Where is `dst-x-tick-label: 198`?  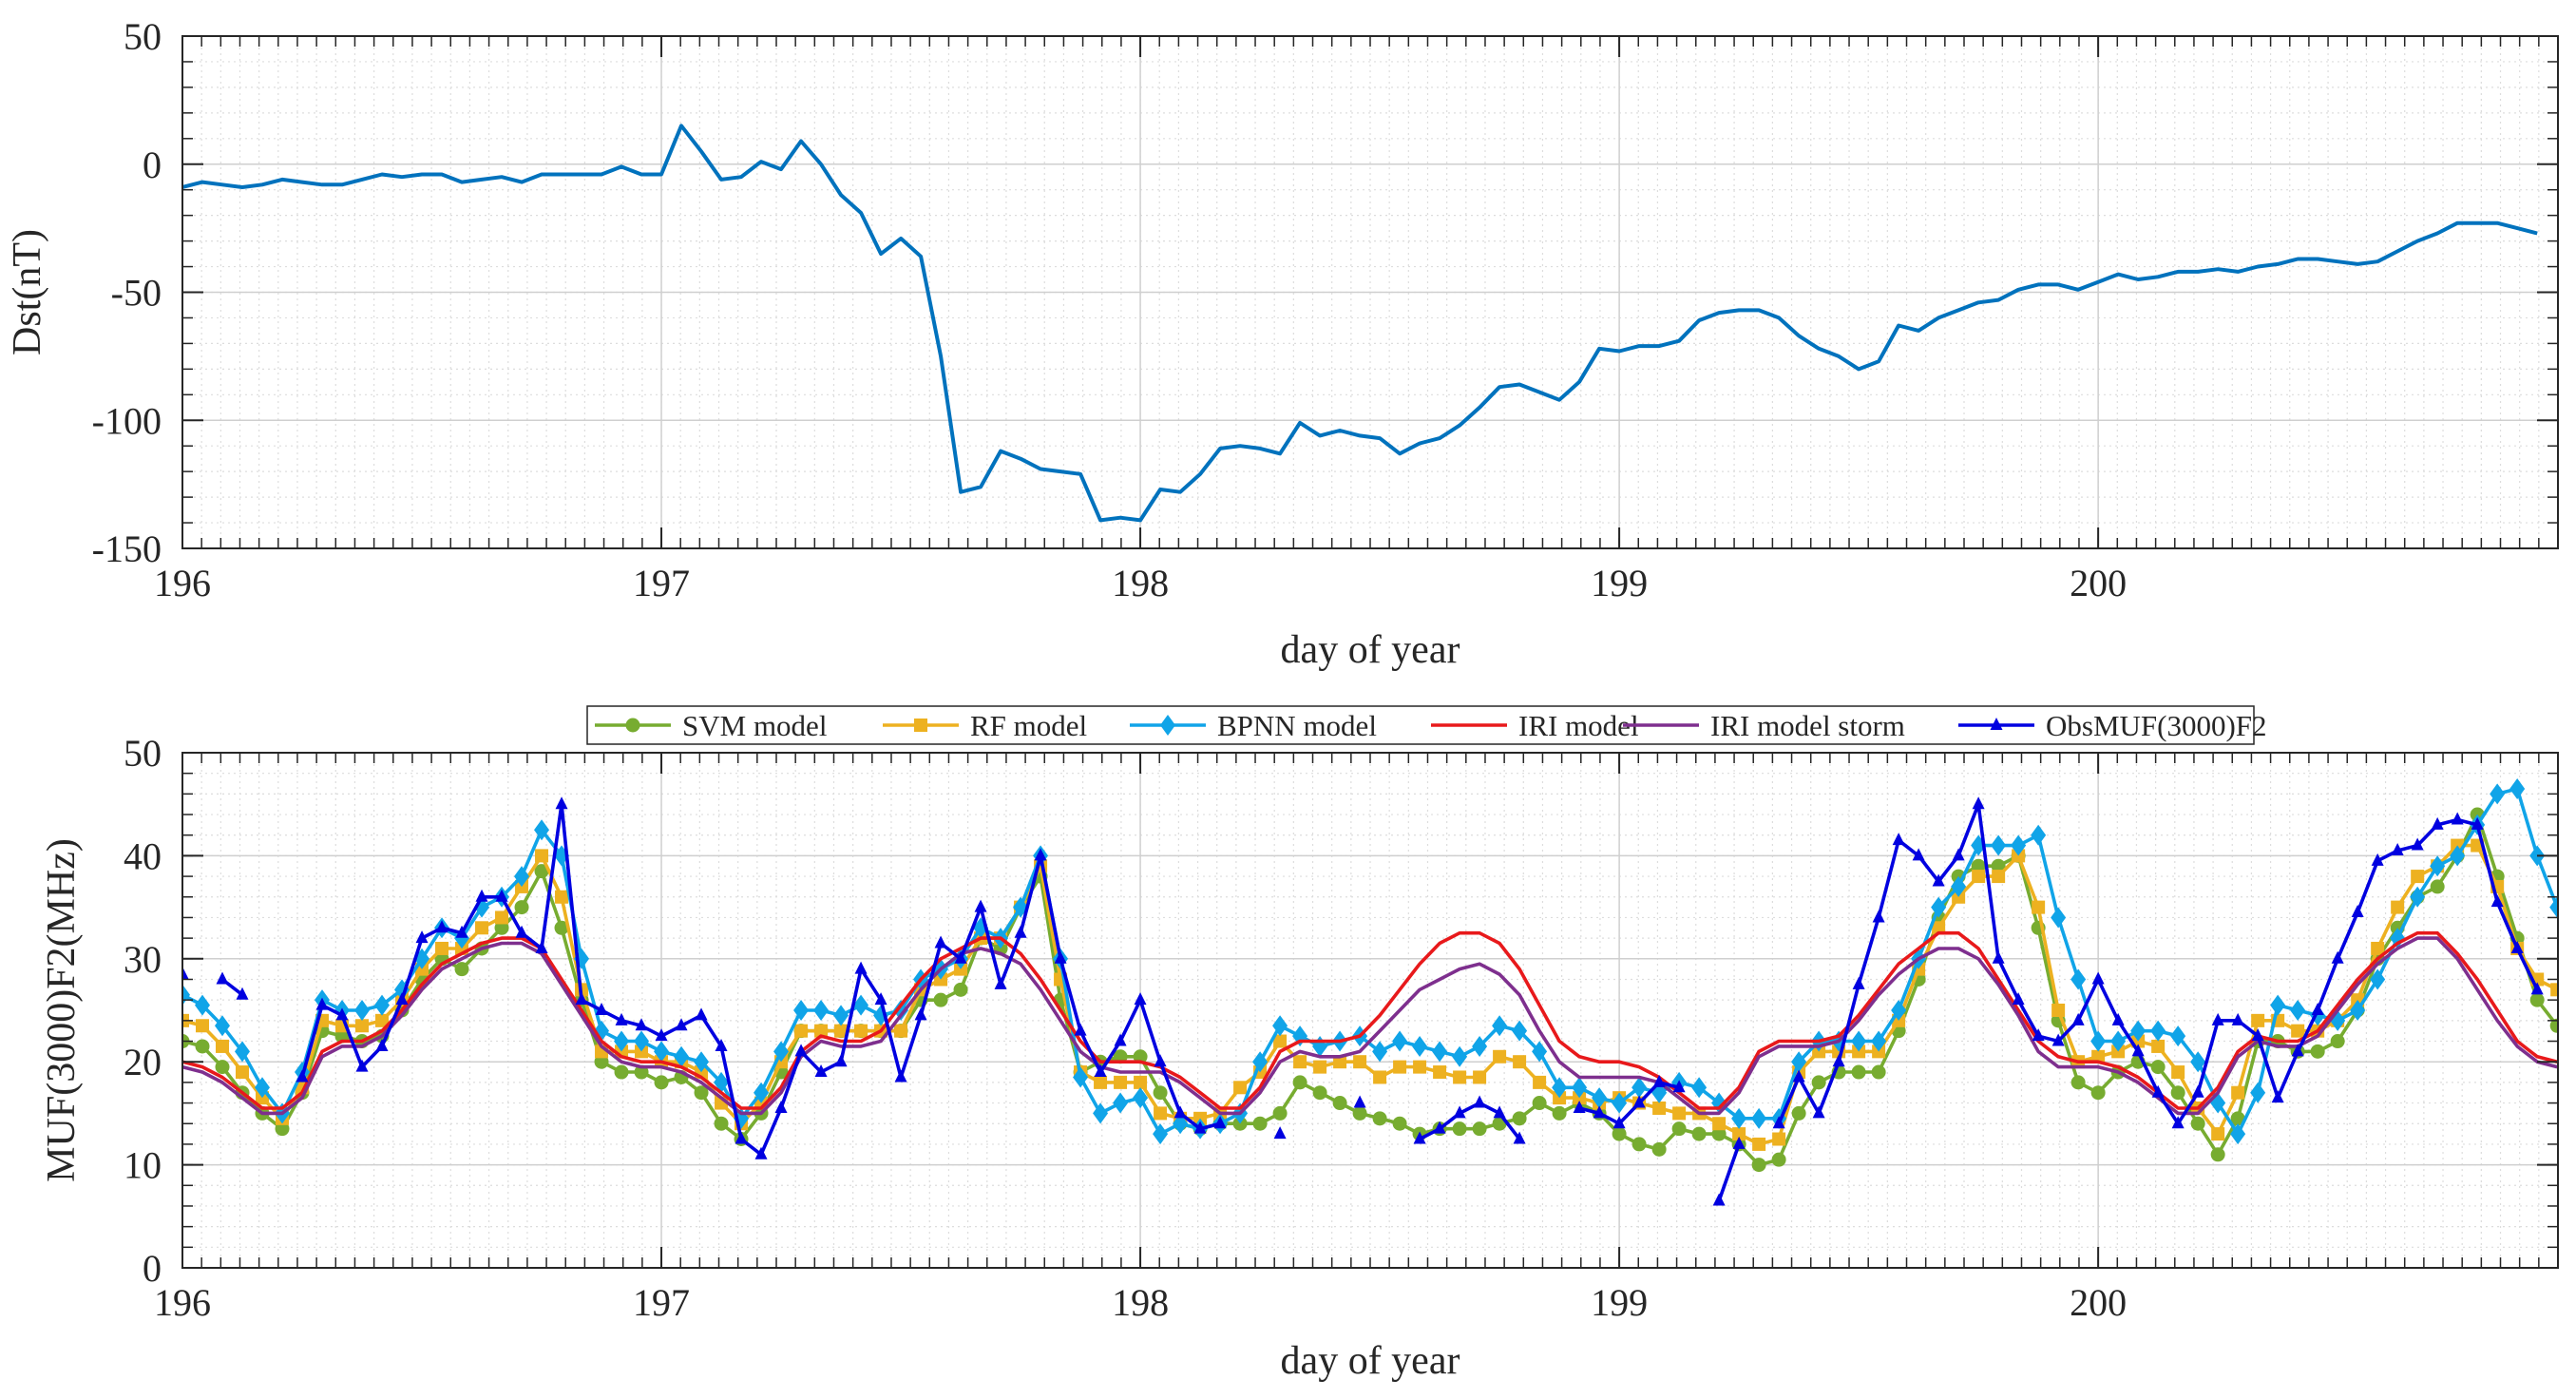
dst-x-tick-label: 198 is located at coordinates (1140, 583).